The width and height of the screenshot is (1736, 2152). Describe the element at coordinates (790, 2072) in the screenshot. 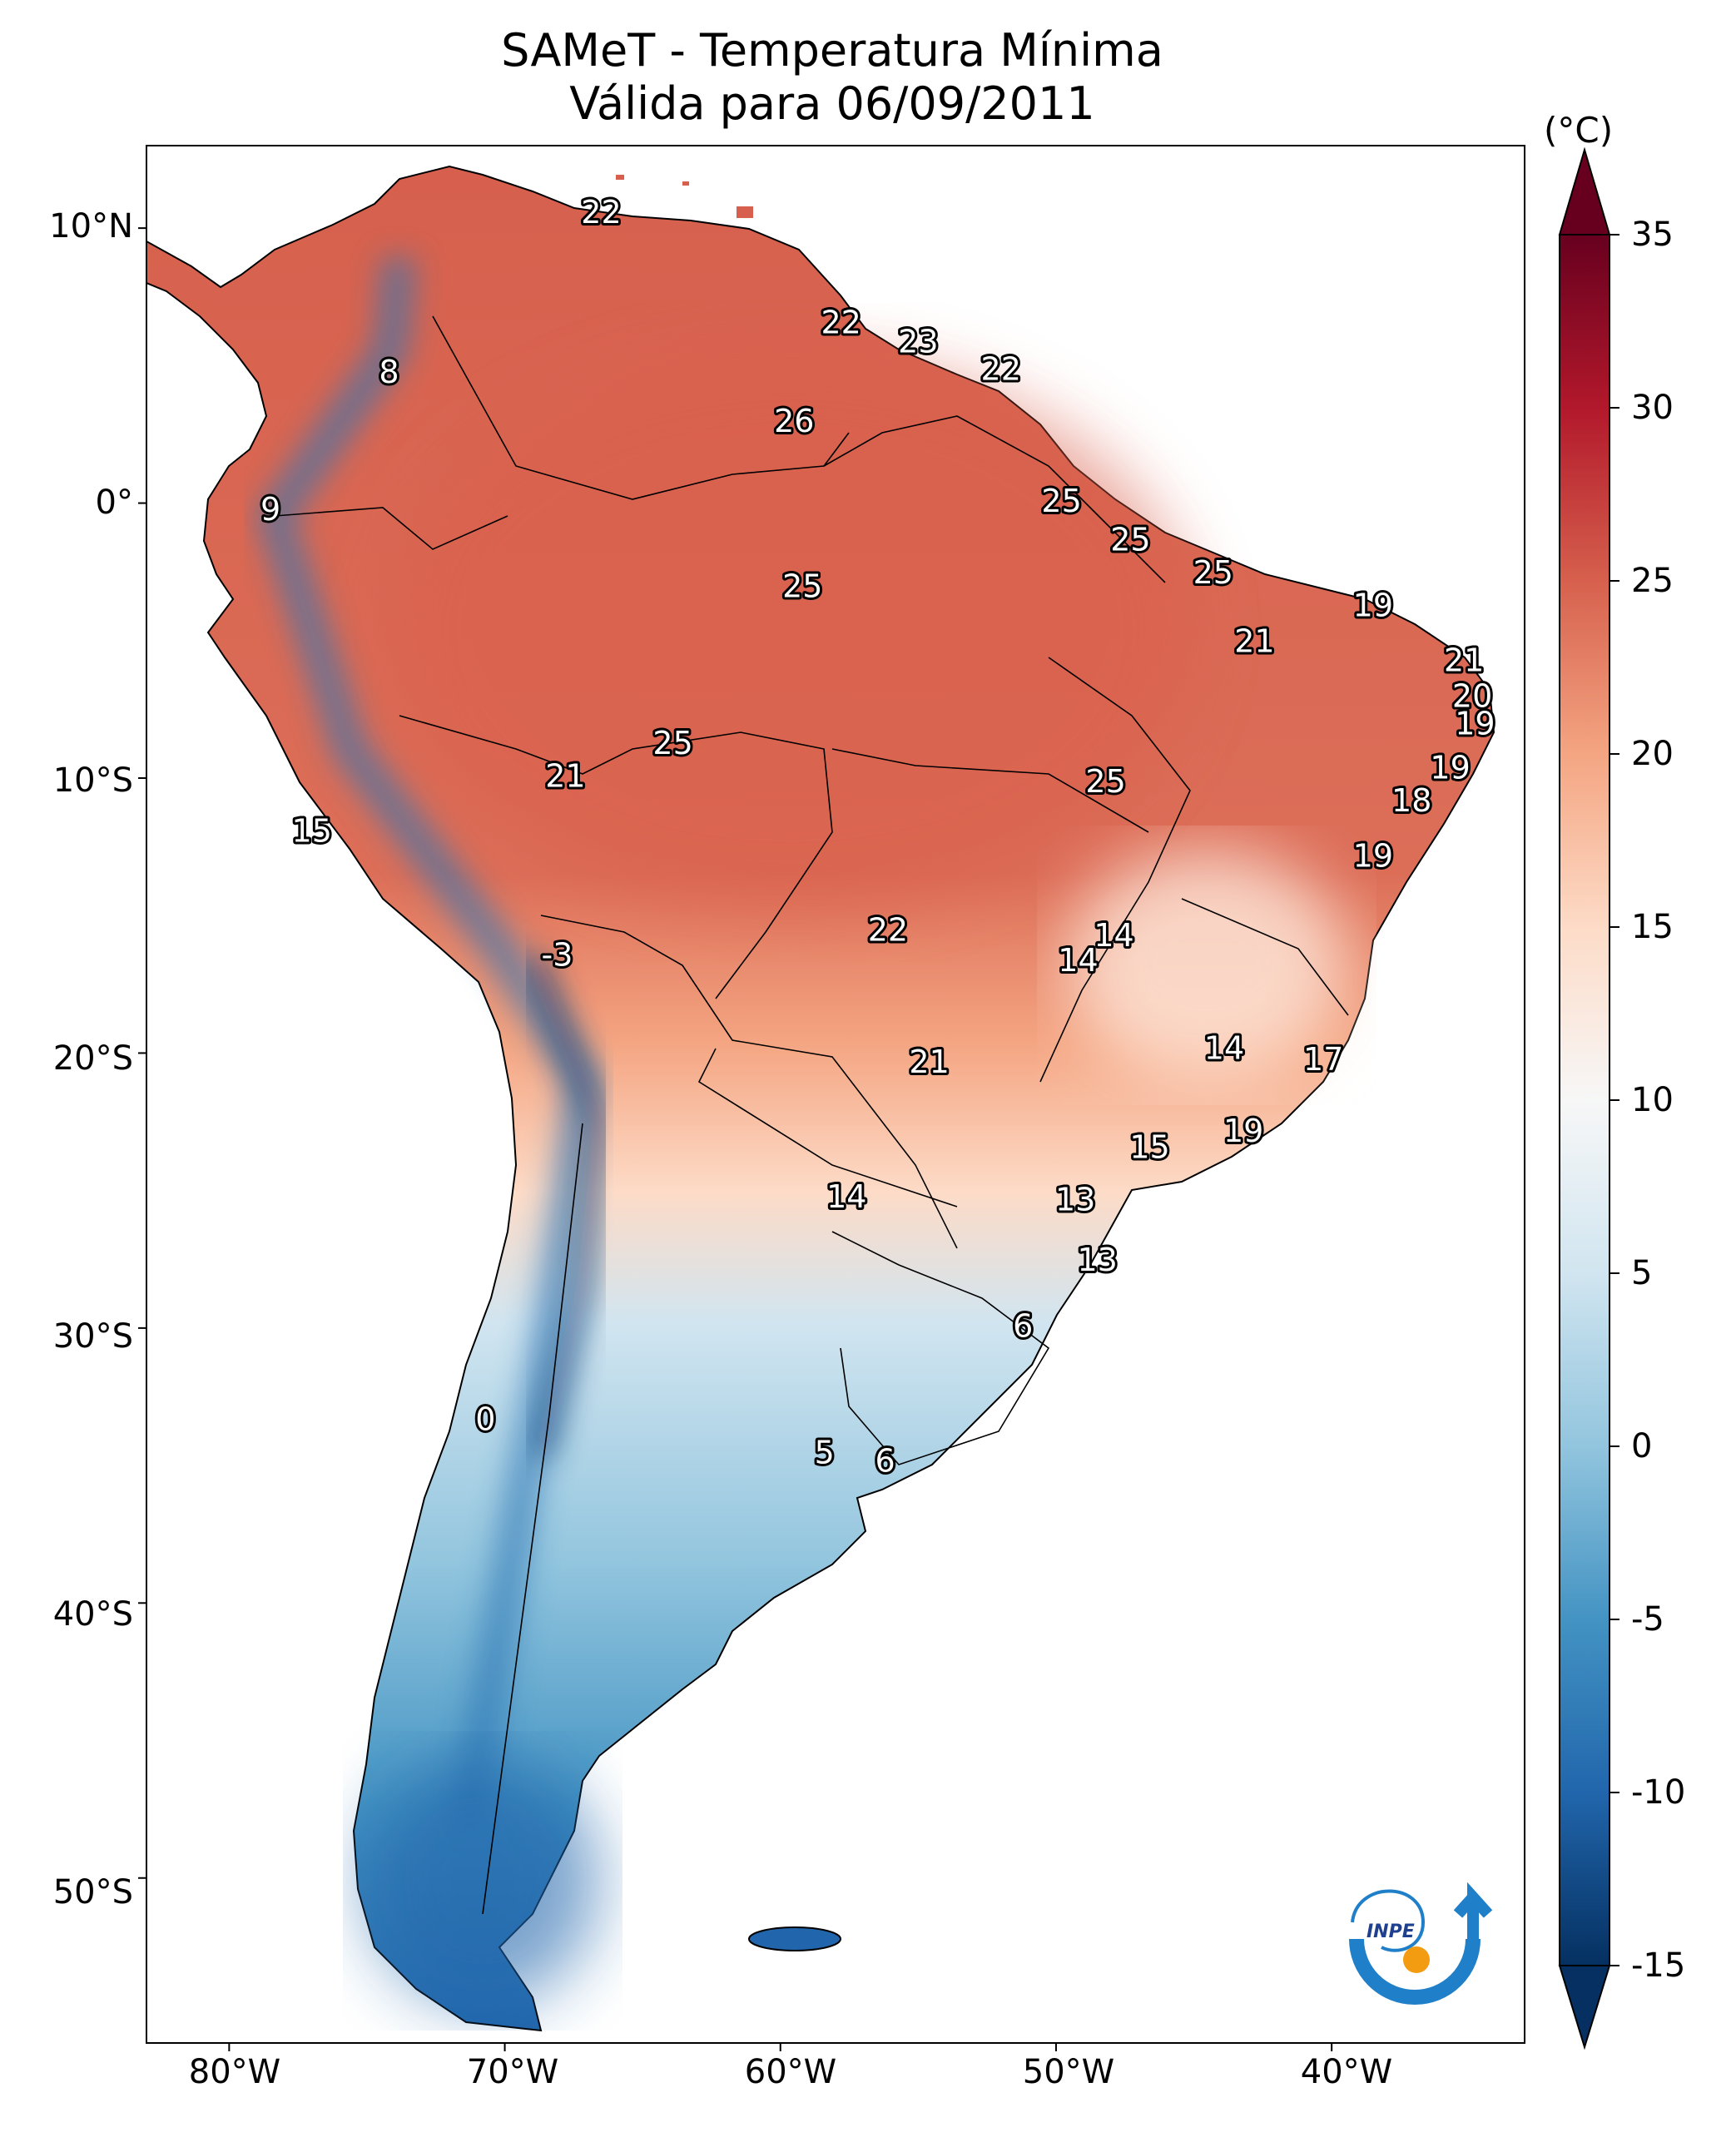

I see `lon-label-60w: 60°W` at that location.